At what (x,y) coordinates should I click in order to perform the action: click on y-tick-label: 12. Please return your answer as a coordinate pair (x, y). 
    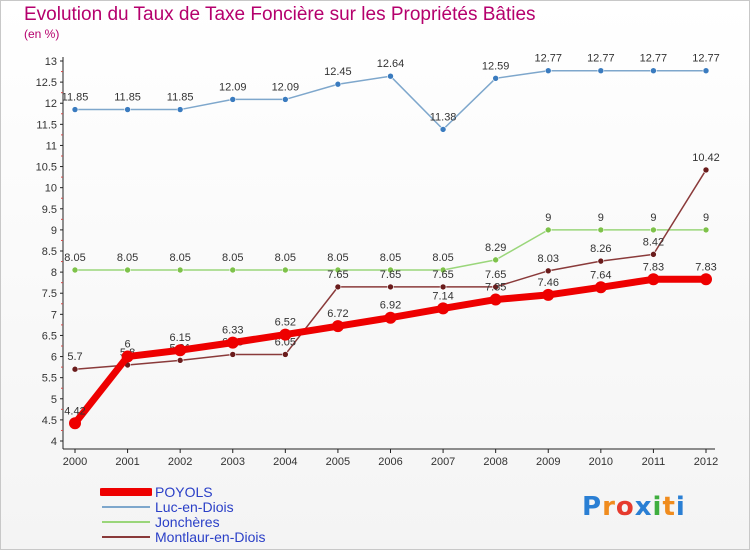
    Looking at the image, I should click on (51, 104).